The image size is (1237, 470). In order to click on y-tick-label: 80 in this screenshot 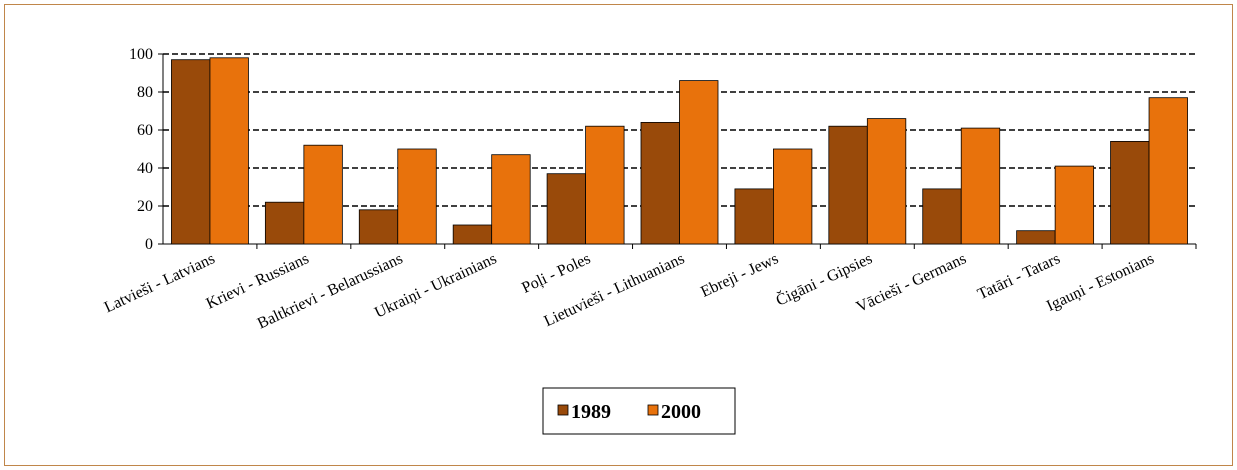, I will do `click(145, 92)`.